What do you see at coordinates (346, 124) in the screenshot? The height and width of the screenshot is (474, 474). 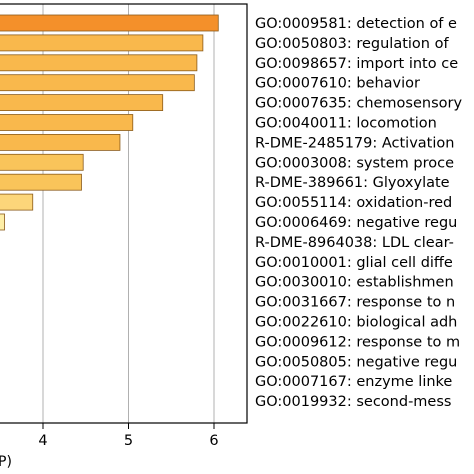 I see `category-label-6: GO:0040011: locomotion` at bounding box center [346, 124].